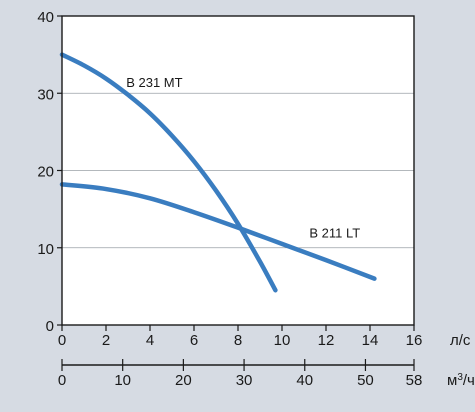  I want to click on y-tick-label: 0, so click(50, 326).